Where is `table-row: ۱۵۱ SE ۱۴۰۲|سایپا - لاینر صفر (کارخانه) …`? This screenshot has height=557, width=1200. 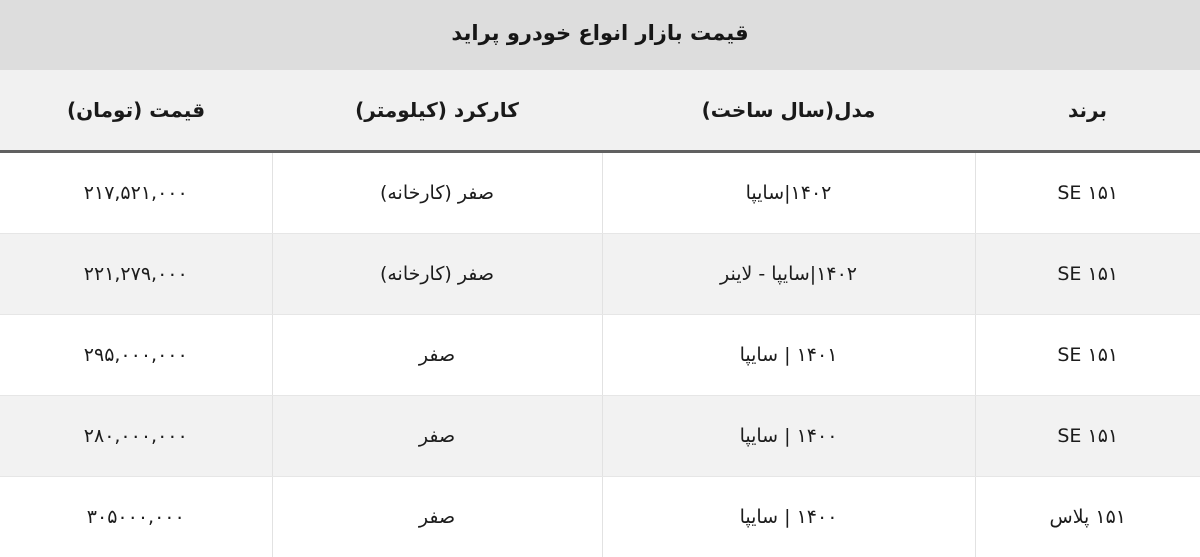 table-row: ۱۵۱ SE ۱۴۰۲|سایپا - لاینر صفر (کارخانه) … is located at coordinates (600, 274).